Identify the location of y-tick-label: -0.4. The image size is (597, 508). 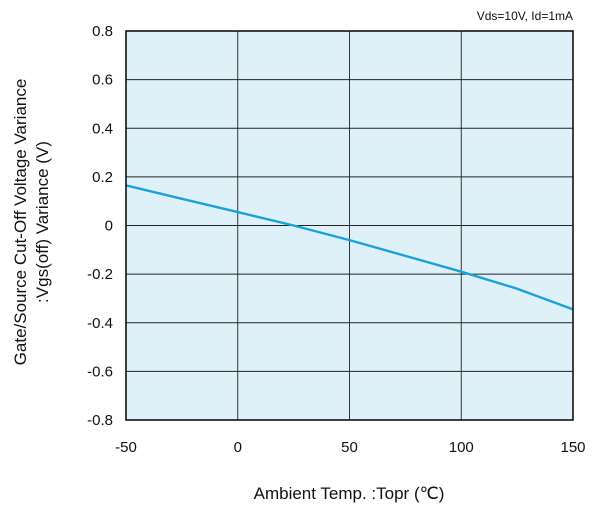
(100, 323).